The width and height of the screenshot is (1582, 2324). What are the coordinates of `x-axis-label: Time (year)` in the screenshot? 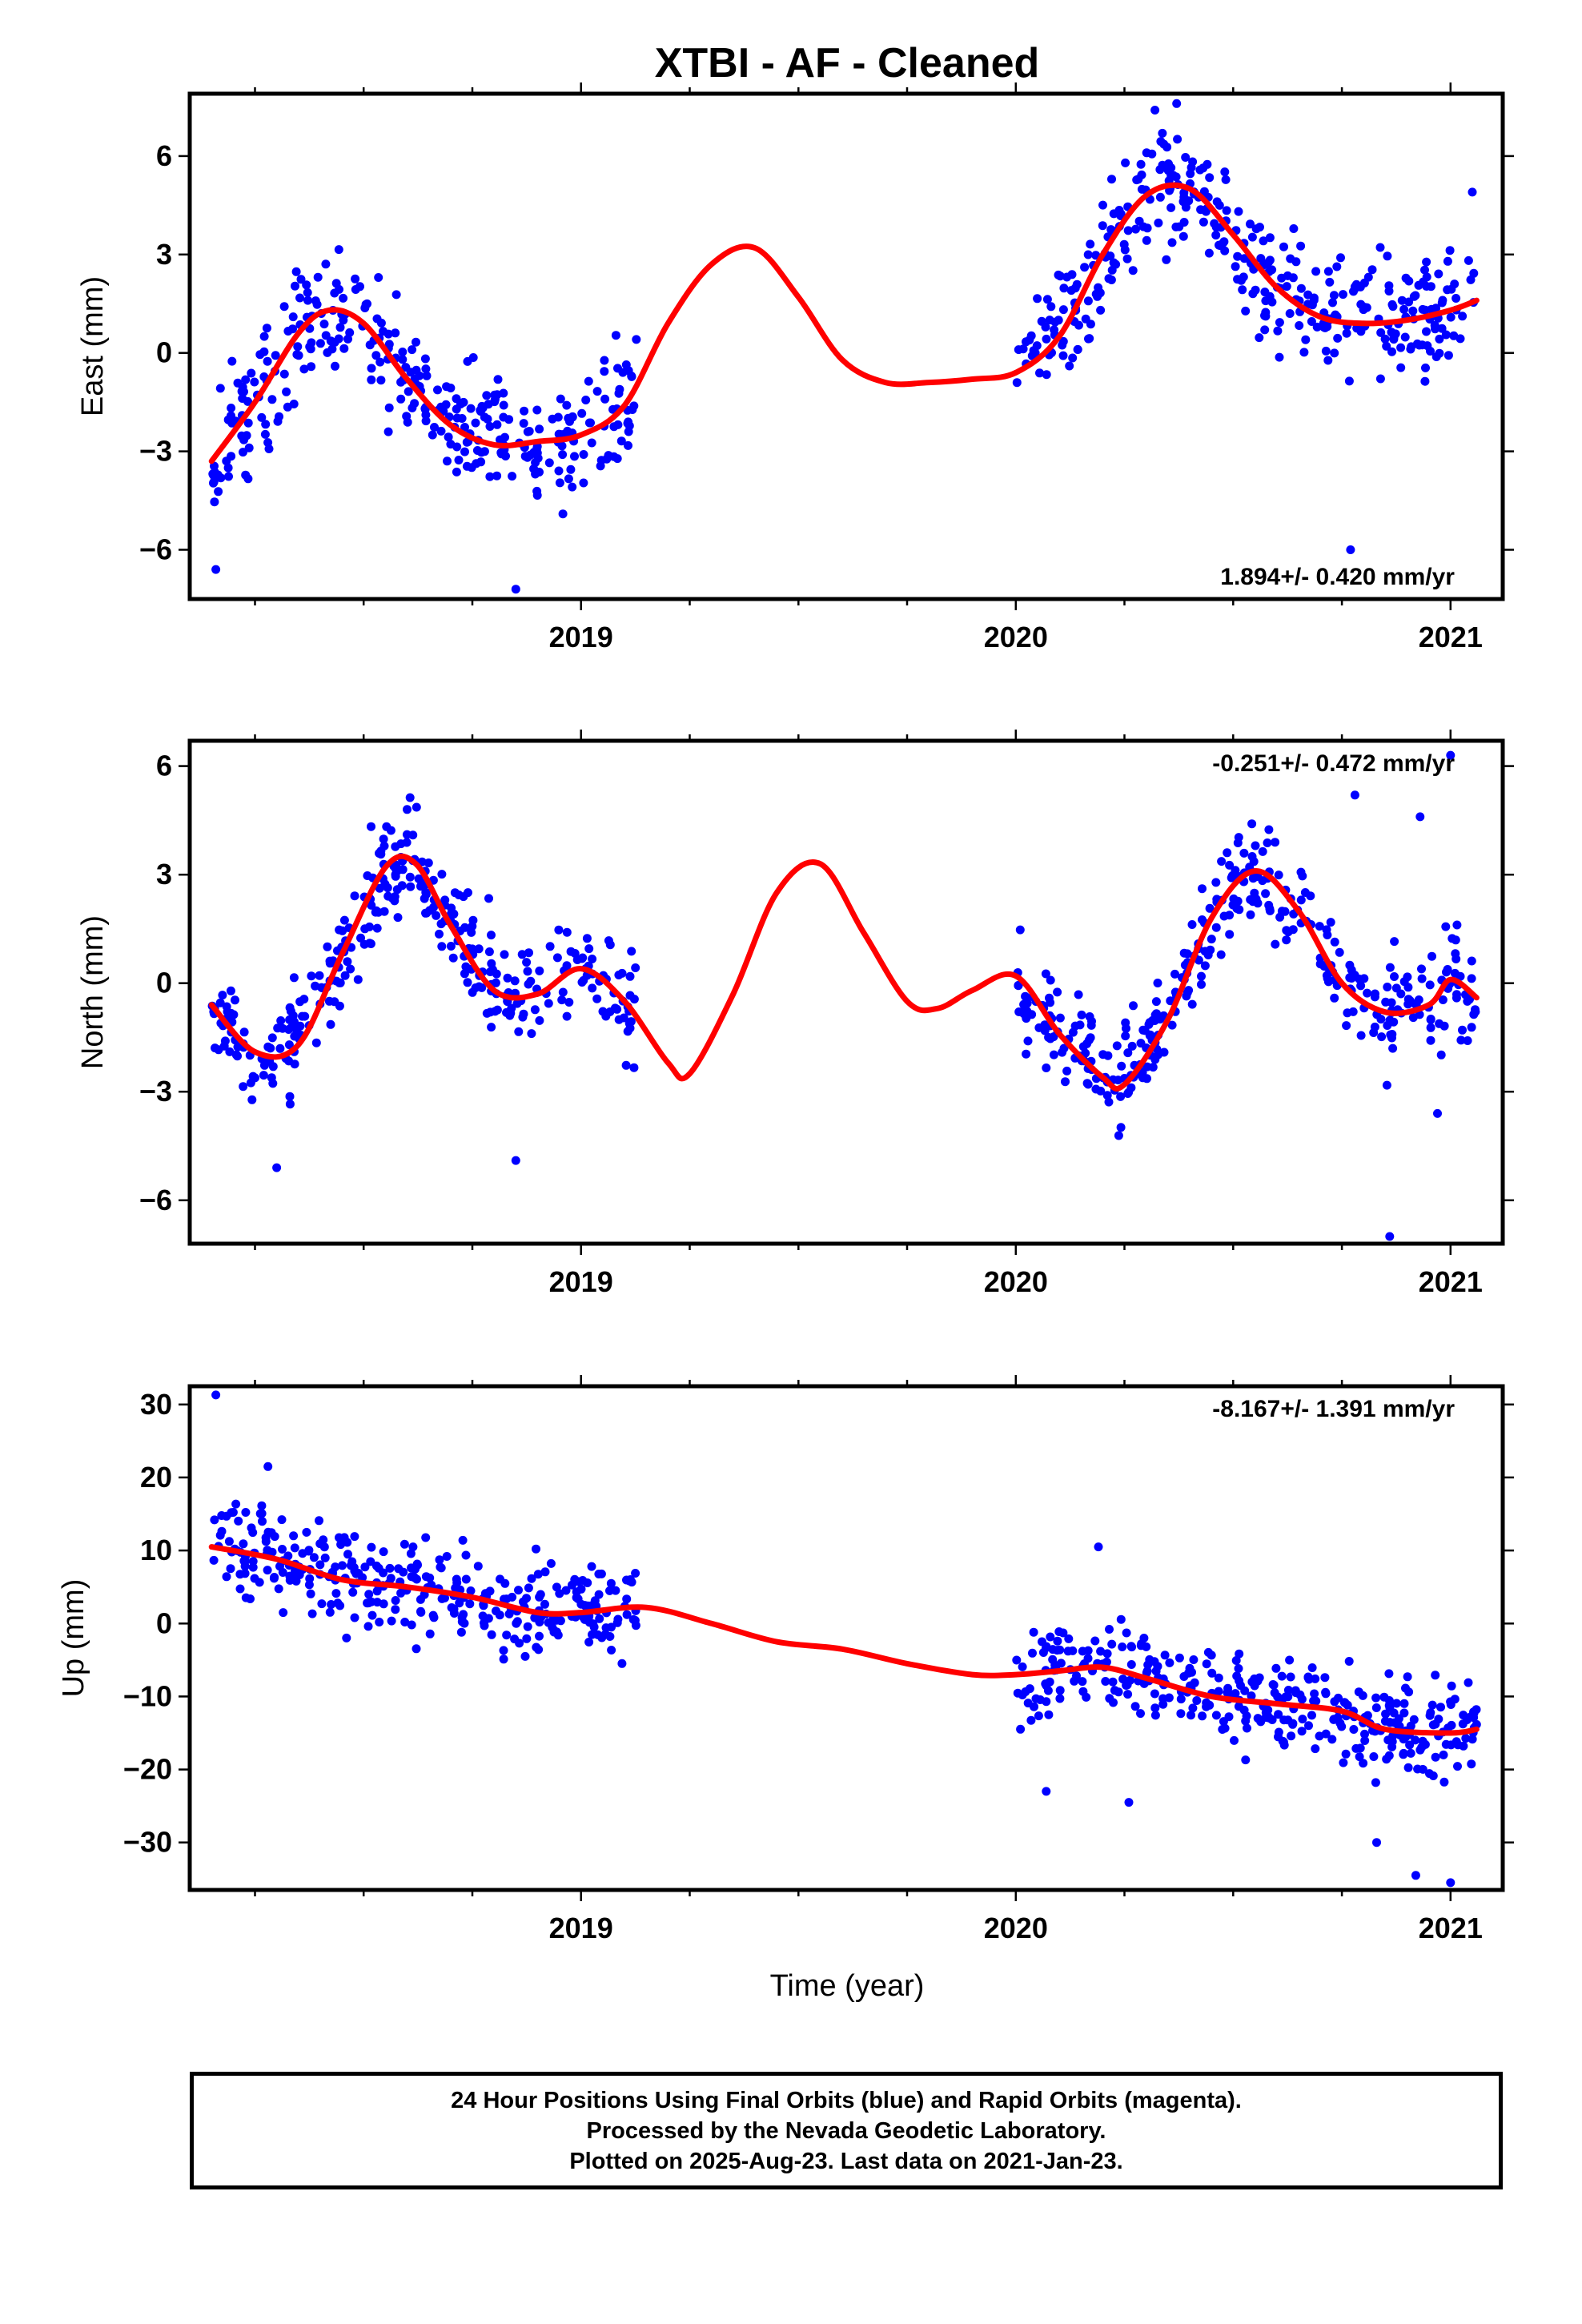 It's located at (847, 1986).